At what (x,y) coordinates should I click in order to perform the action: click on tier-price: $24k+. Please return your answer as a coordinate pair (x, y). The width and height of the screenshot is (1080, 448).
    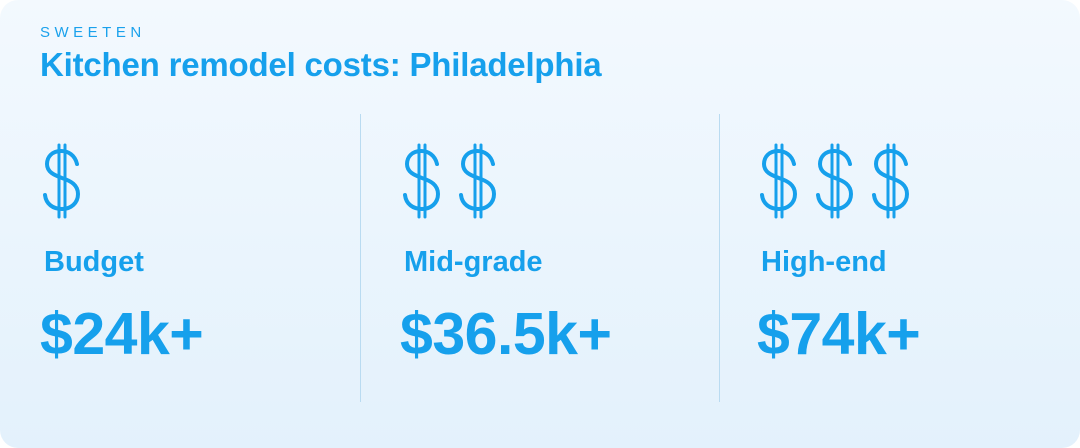
    Looking at the image, I should click on (122, 334).